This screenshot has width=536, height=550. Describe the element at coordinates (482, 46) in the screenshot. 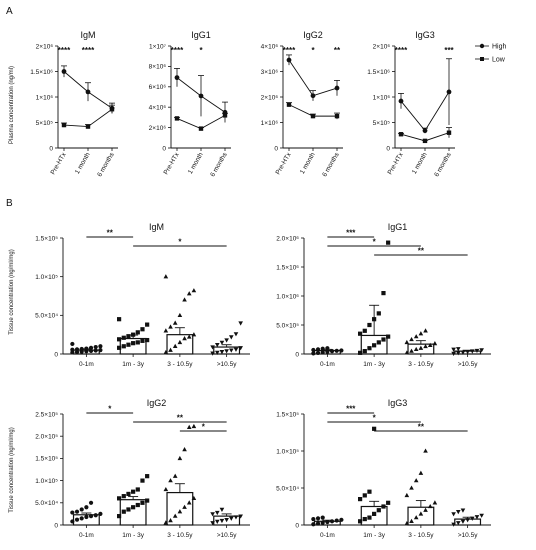

I see `legend-marker-high` at that location.